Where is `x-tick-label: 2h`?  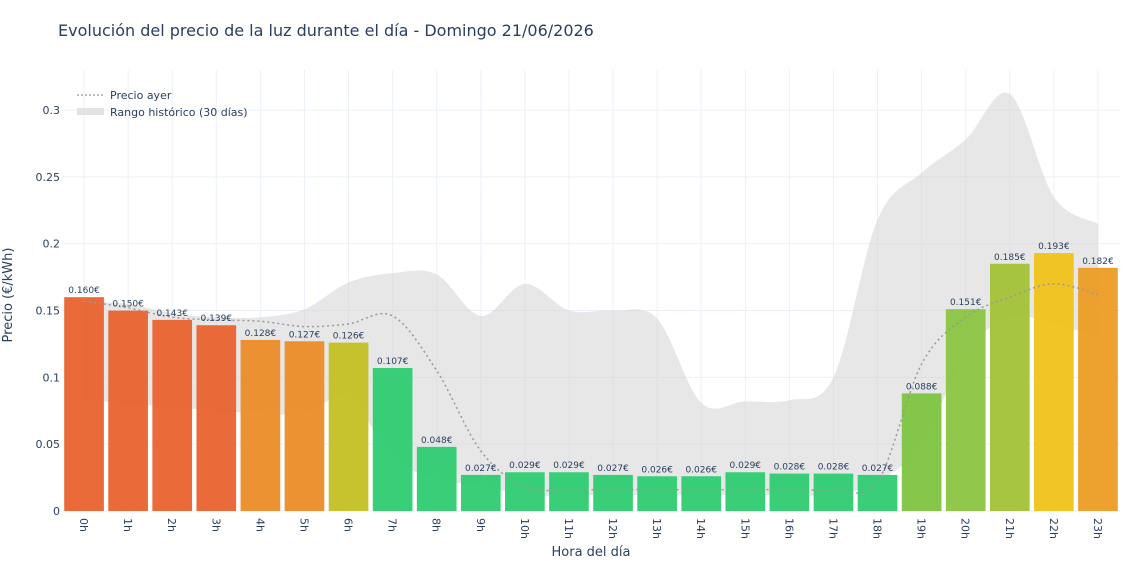
x-tick-label: 2h is located at coordinates (171, 525).